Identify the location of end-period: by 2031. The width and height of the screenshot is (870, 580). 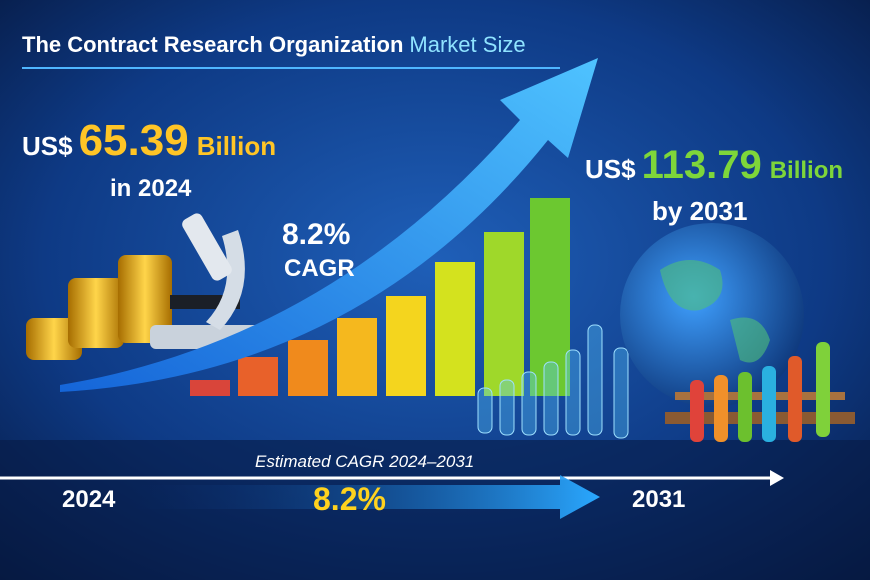
(699, 211).